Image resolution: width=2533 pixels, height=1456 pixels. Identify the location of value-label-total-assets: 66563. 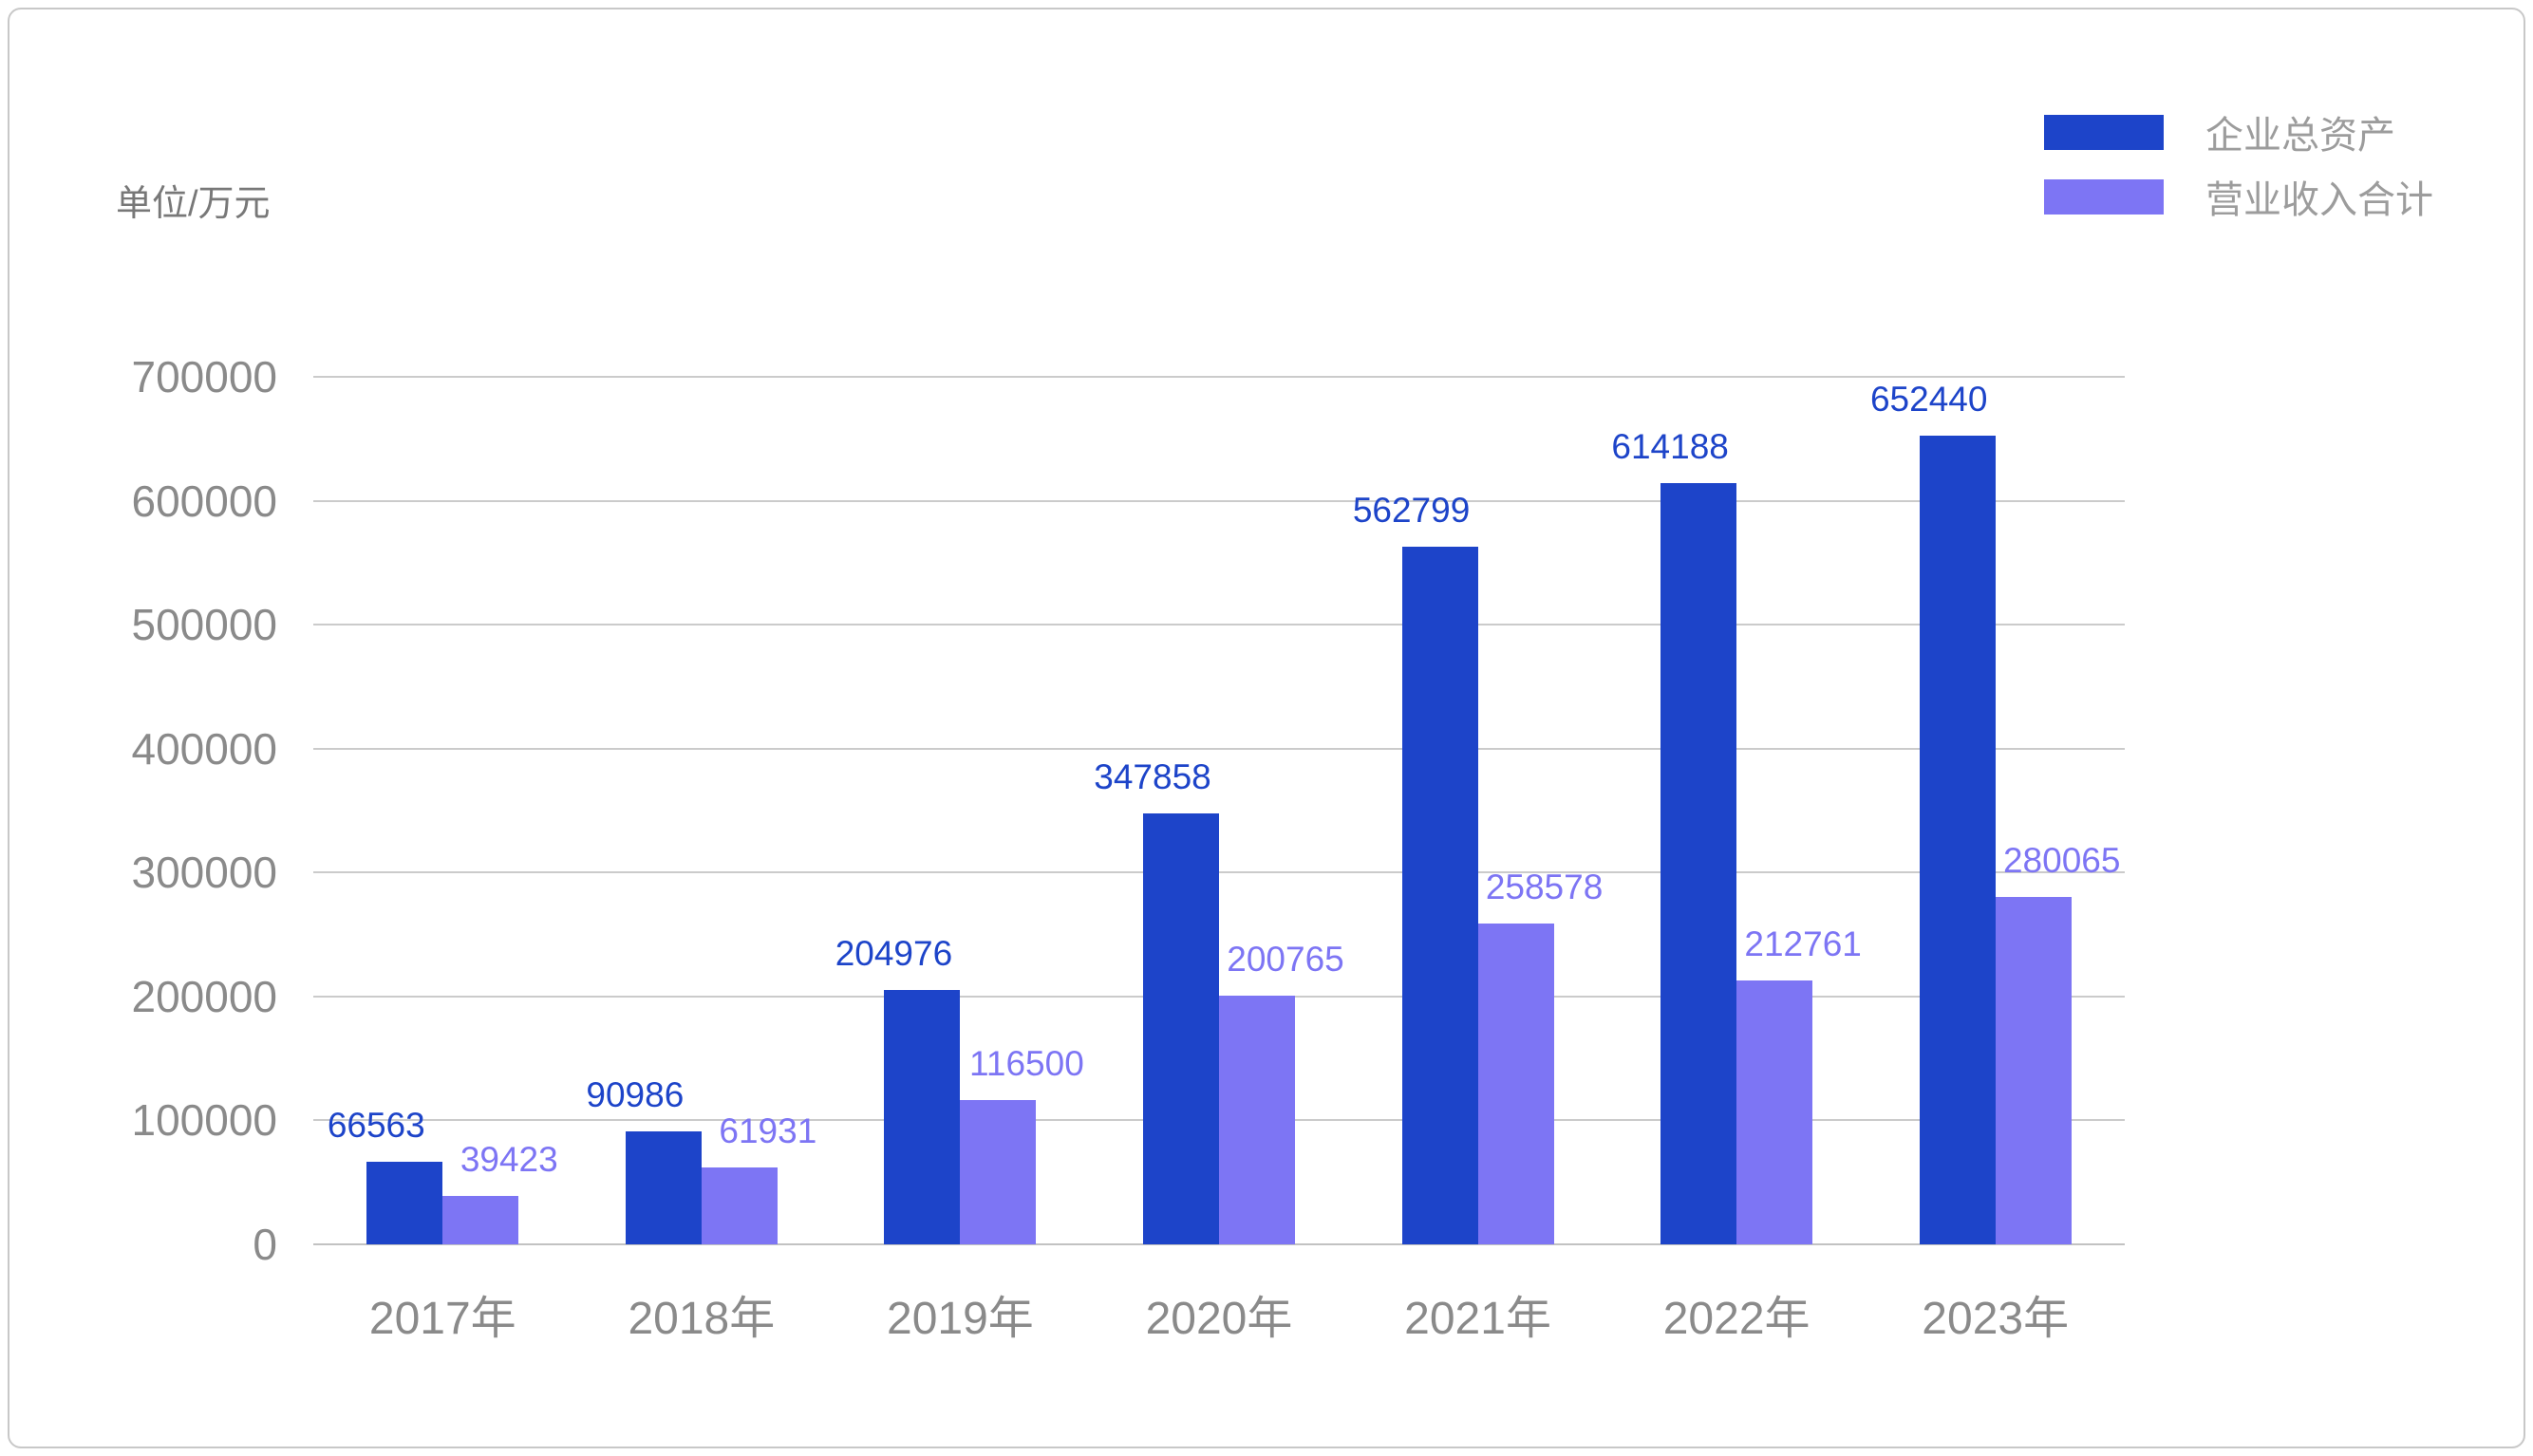
(376, 1126).